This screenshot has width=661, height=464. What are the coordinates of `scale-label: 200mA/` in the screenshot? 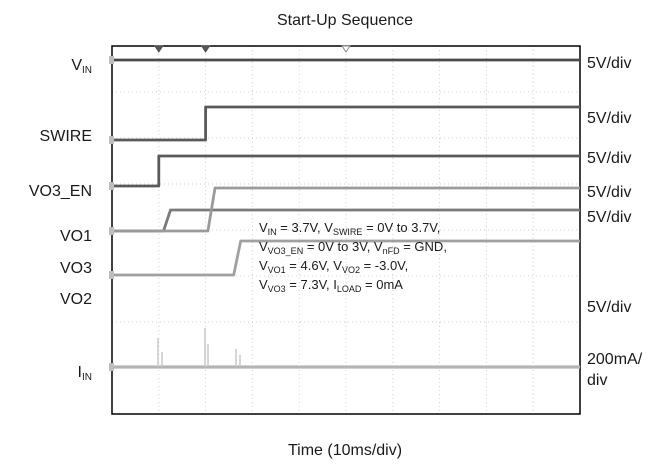 It's located at (615, 359).